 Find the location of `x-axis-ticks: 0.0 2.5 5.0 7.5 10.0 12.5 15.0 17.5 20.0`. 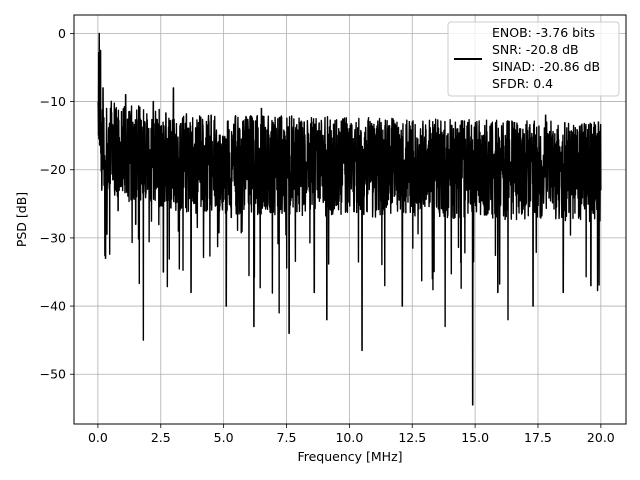

x-axis-ticks: 0.0 2.5 5.0 7.5 10.0 12.5 15.0 17.5 20.0 is located at coordinates (351, 434).